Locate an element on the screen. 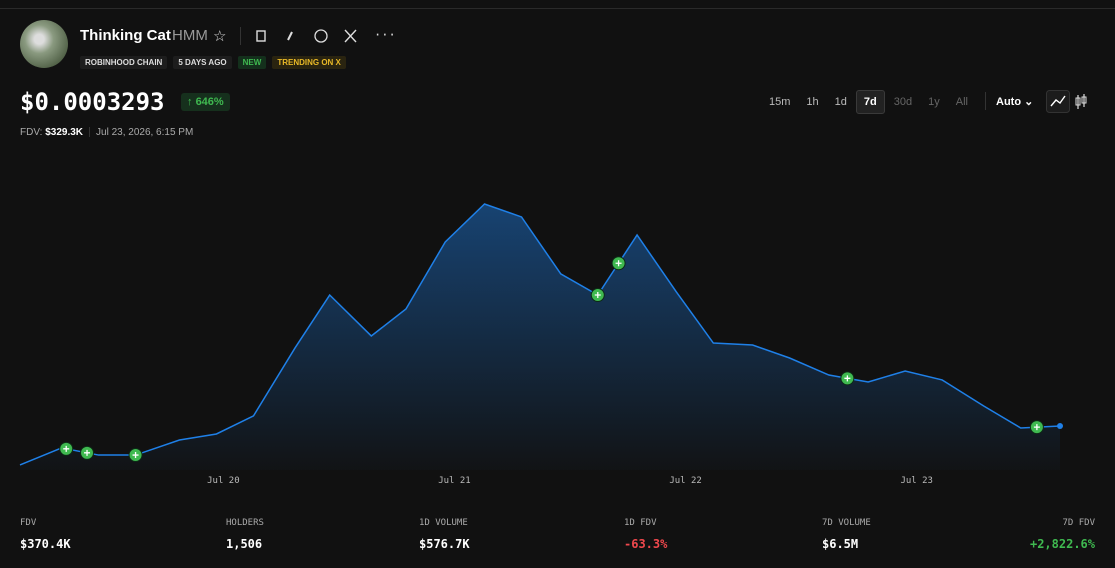  timeframe-button: 15m is located at coordinates (780, 102).